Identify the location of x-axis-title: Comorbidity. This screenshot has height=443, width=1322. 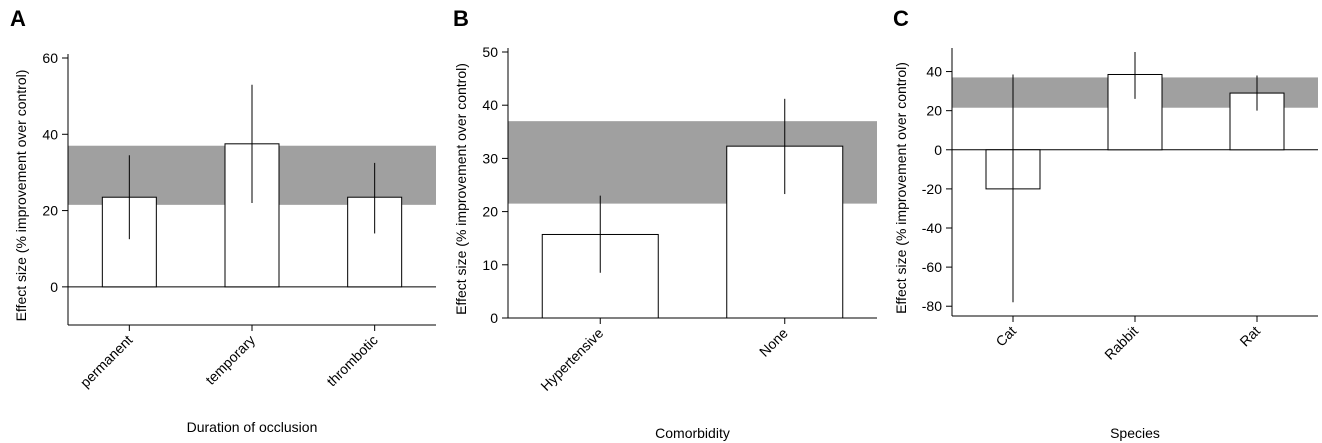
(692, 433).